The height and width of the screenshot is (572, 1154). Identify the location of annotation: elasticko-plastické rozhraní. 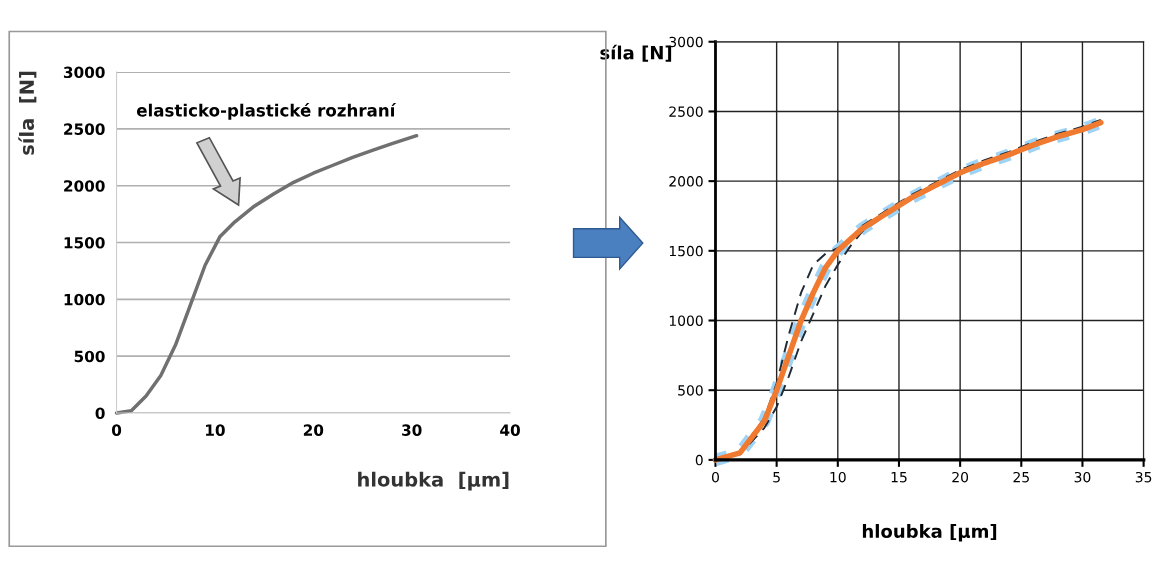
(266, 111).